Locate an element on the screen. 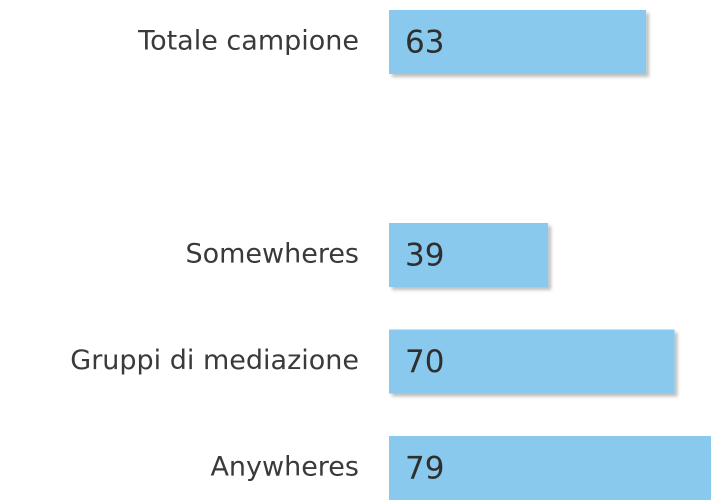 This screenshot has width=711, height=500. category-label: Anywheres is located at coordinates (284, 467).